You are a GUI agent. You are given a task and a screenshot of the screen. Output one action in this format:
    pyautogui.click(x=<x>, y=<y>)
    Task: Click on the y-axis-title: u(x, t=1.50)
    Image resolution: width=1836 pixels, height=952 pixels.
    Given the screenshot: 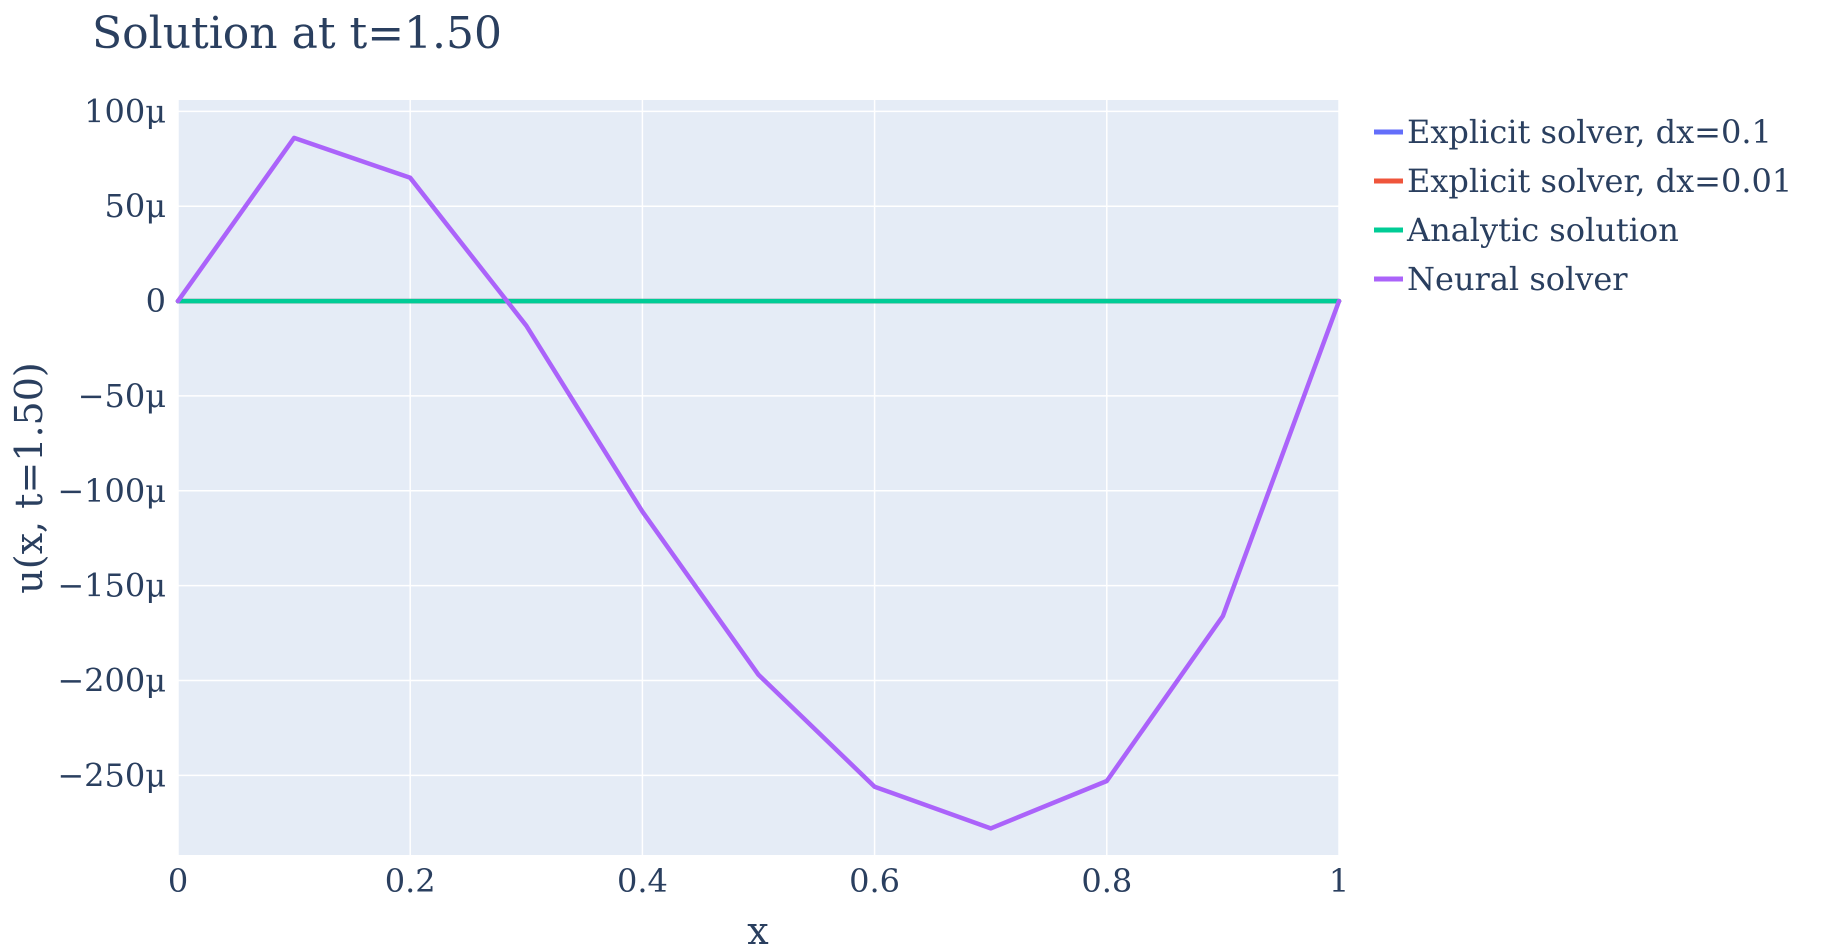 What is the action you would take?
    pyautogui.click(x=29, y=477)
    